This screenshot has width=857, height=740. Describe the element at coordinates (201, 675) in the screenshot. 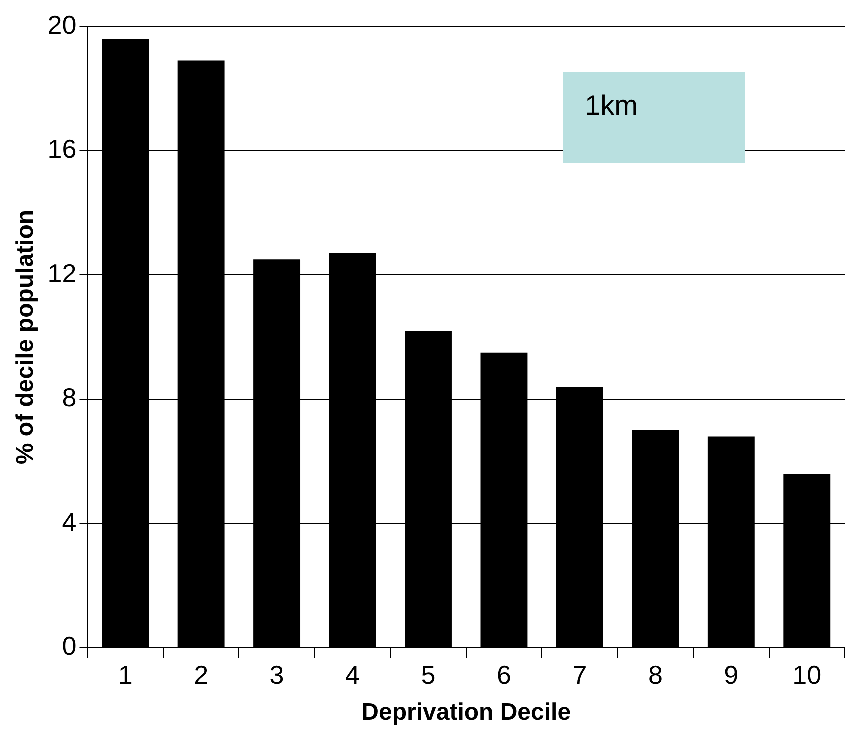

I see `x-tick-label: 2` at that location.